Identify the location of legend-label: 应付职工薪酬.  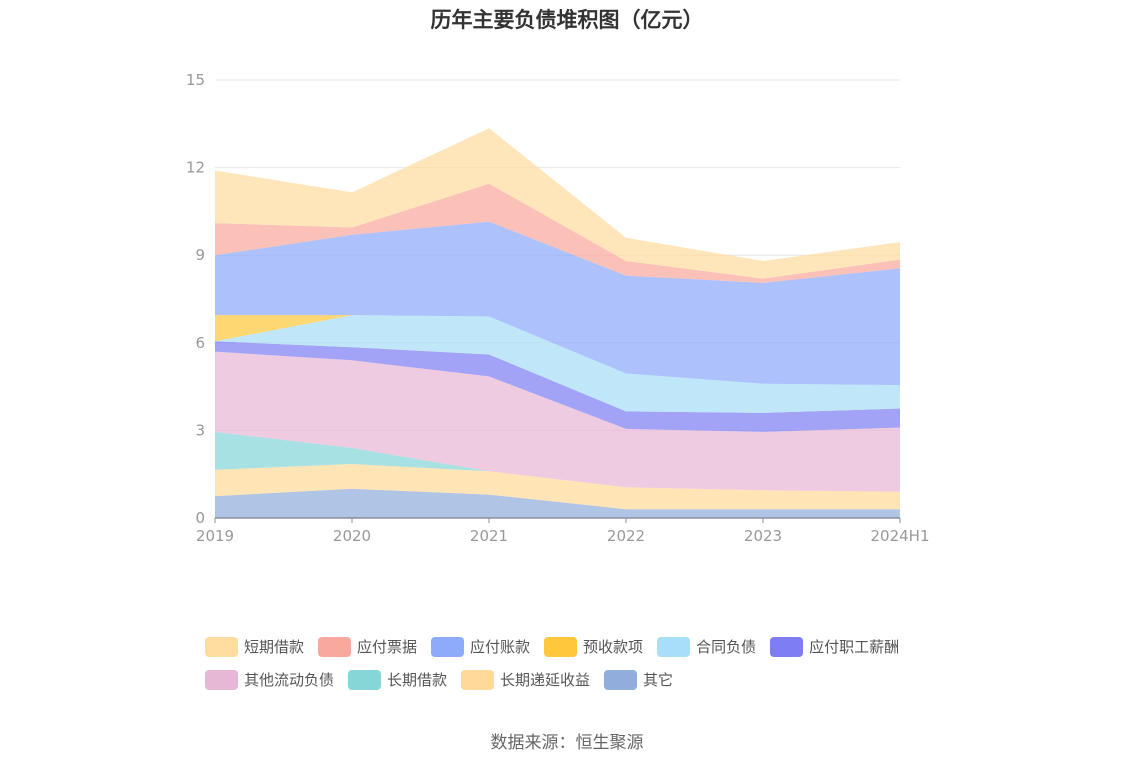
(854, 647).